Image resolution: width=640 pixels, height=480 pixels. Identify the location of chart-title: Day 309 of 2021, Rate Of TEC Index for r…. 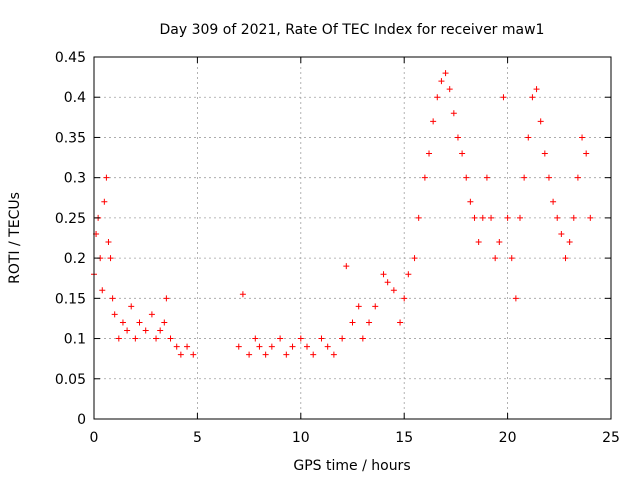
(352, 30).